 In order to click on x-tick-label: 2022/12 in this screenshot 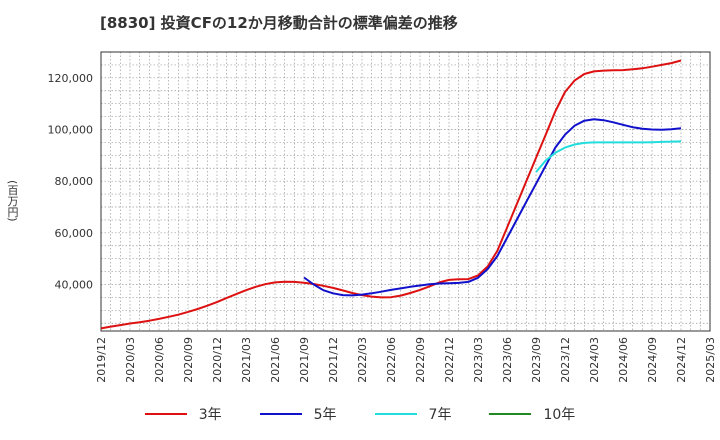, I will do `click(449, 360)`.